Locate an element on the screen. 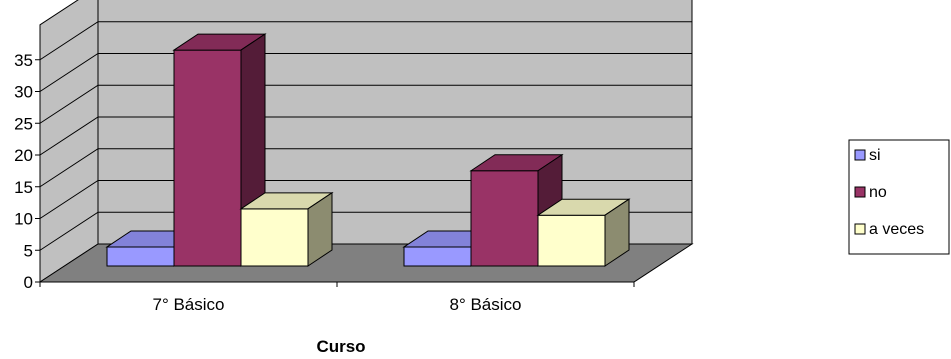  y-tick-label: 30 is located at coordinates (23, 92).